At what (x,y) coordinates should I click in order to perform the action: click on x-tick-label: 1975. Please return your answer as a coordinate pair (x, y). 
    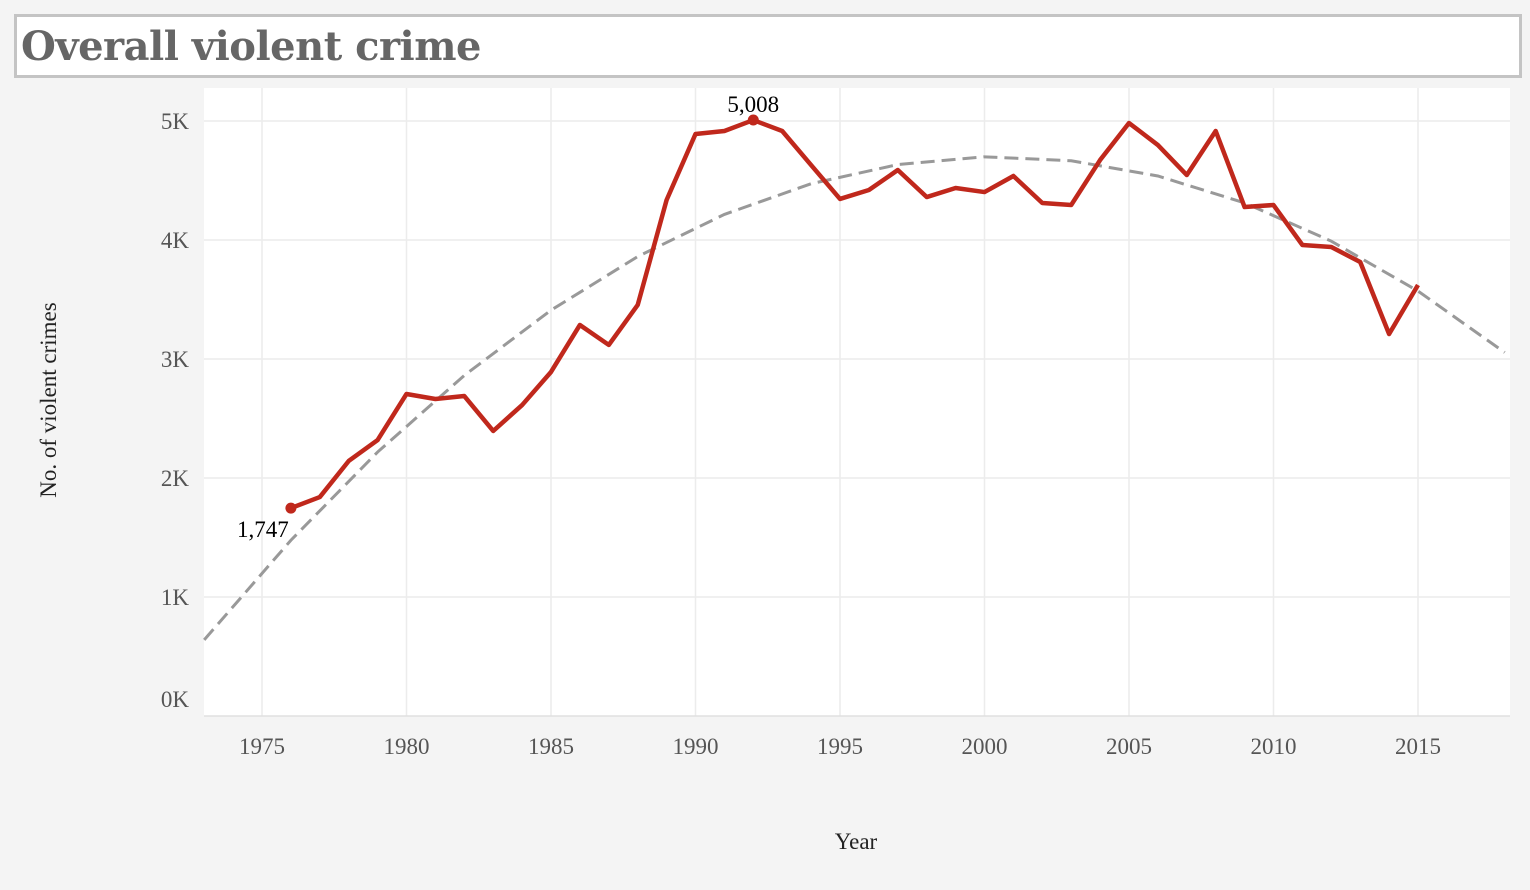
    Looking at the image, I should click on (262, 746).